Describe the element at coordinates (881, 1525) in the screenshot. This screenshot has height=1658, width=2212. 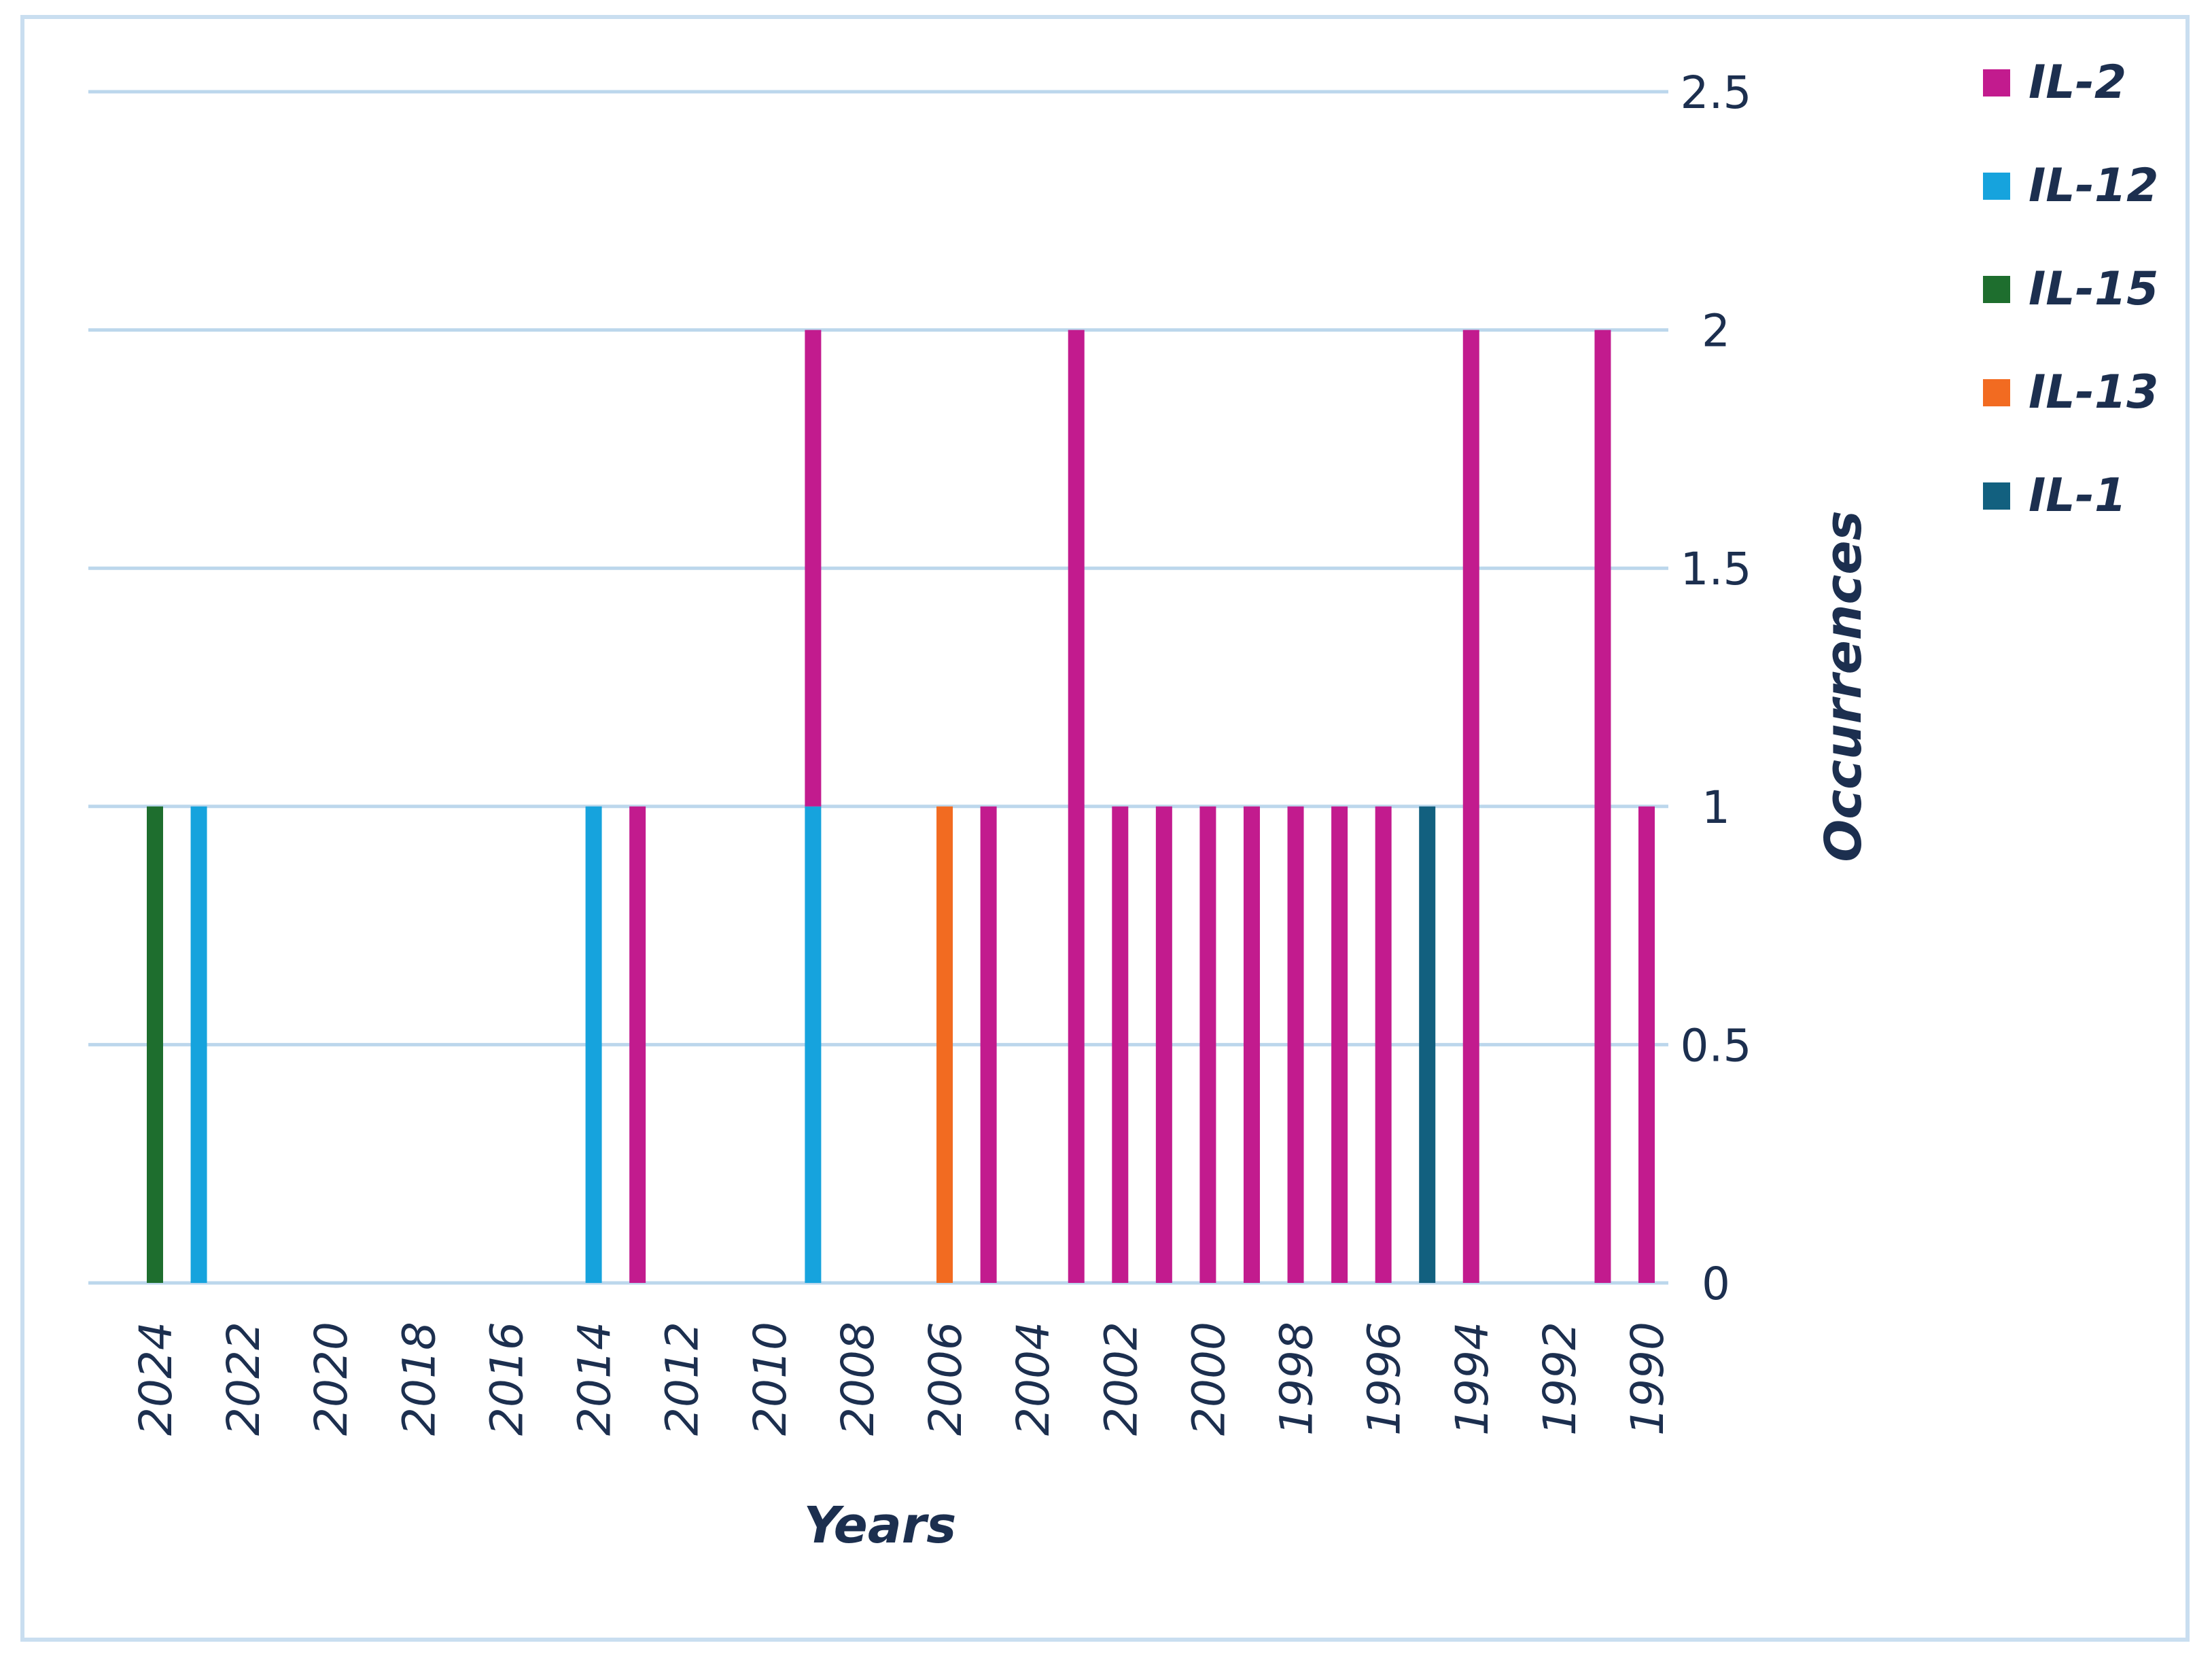
I see `x-axis-title: Years` at that location.